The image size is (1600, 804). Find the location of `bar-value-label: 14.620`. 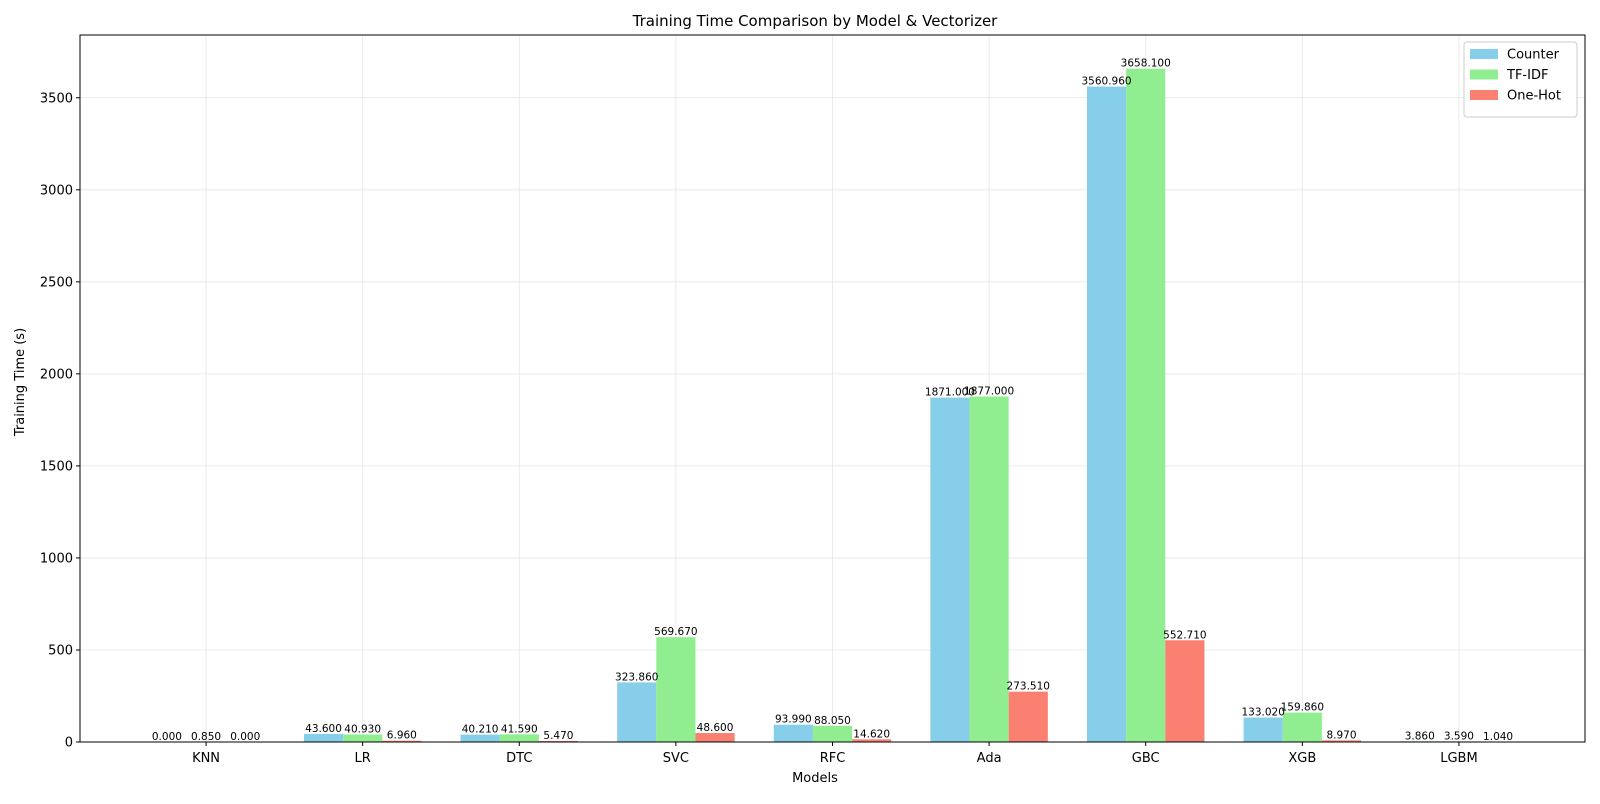

bar-value-label: 14.620 is located at coordinates (871, 734).